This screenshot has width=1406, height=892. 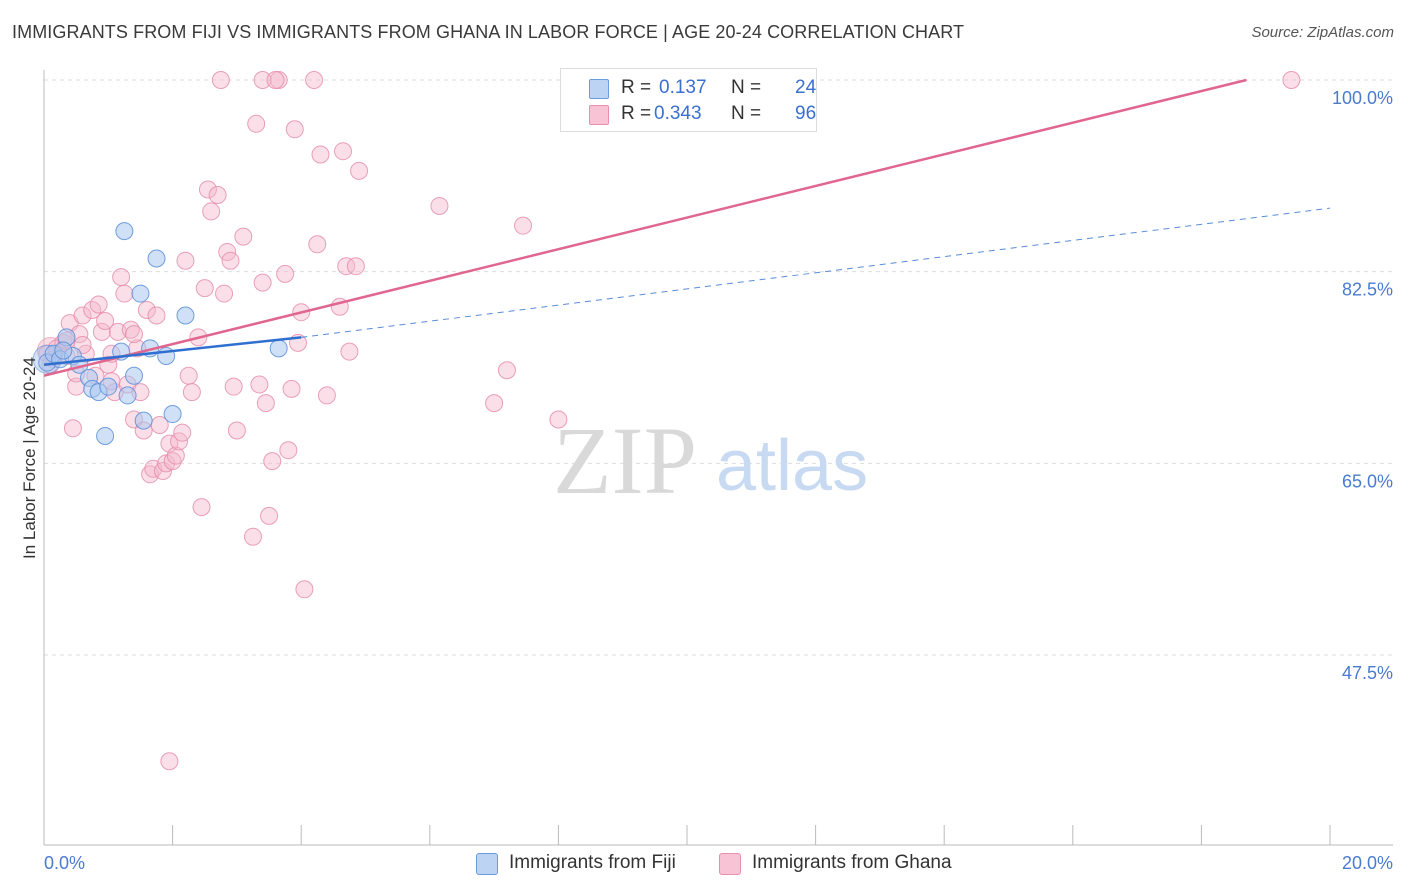 What do you see at coordinates (1367, 673) in the screenshot?
I see `y-tick-label: 47.5%` at bounding box center [1367, 673].